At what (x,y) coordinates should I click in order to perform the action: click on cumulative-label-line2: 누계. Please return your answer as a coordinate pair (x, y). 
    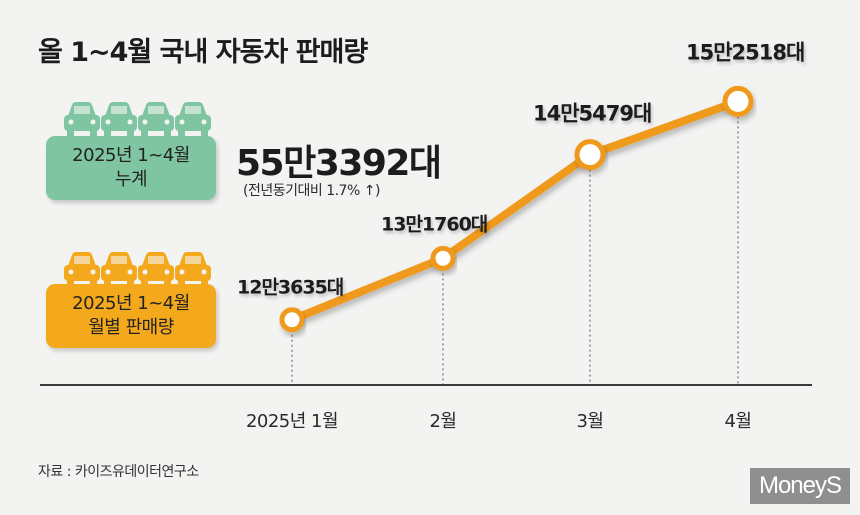
    Looking at the image, I should click on (131, 179).